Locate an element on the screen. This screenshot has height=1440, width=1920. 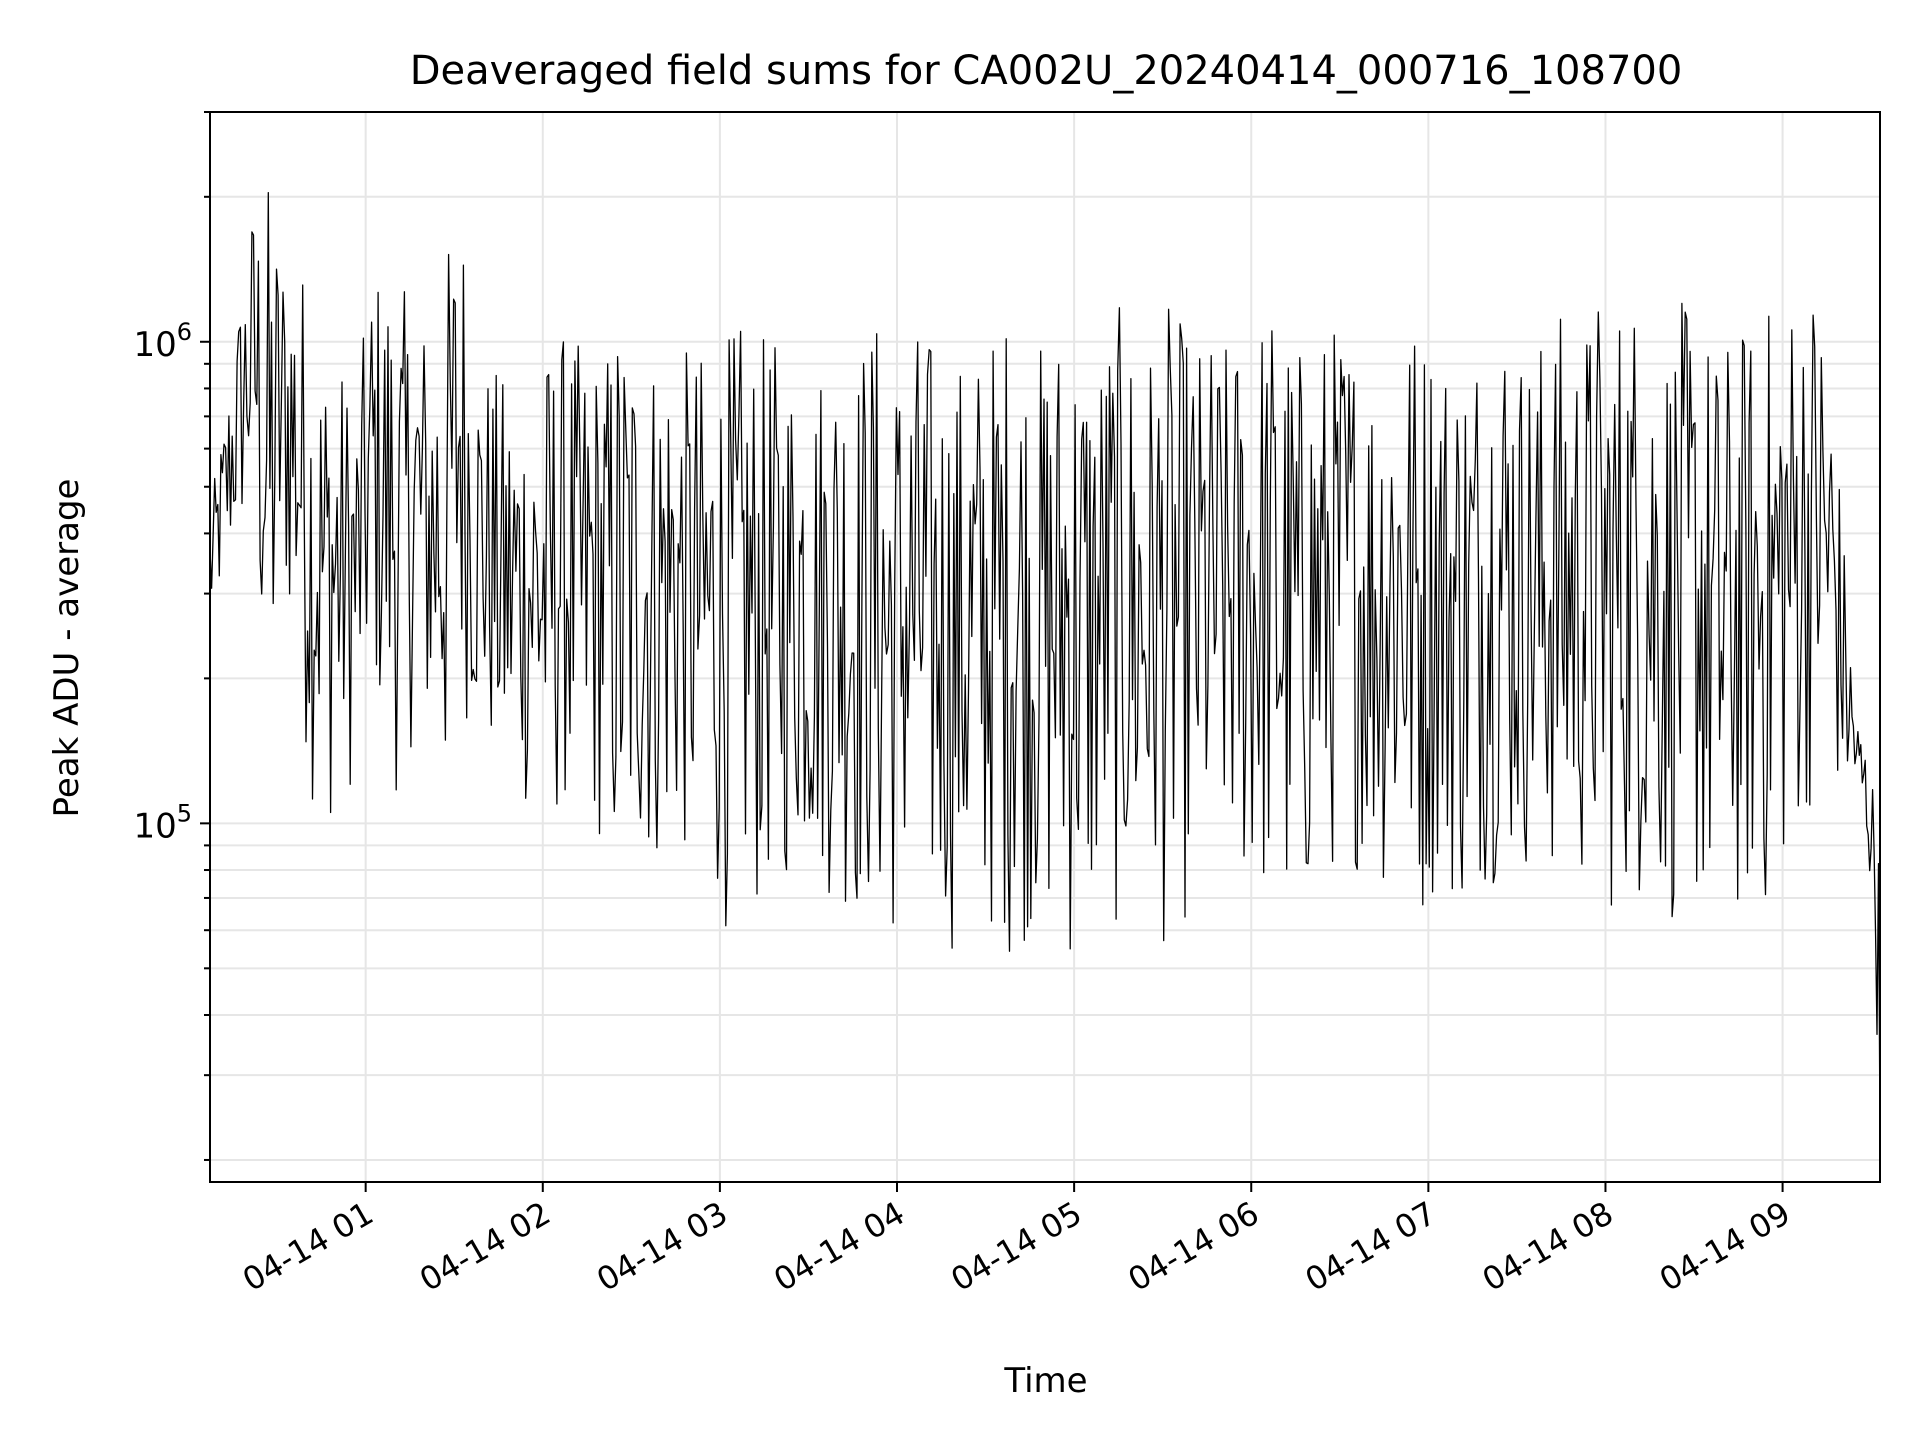
x-axis-label: Time is located at coordinates (1045, 1381).